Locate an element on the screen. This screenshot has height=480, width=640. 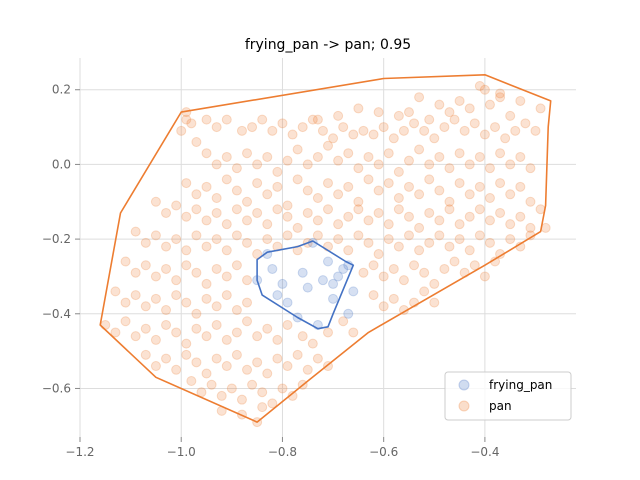
legend-box is located at coordinates (508, 396).